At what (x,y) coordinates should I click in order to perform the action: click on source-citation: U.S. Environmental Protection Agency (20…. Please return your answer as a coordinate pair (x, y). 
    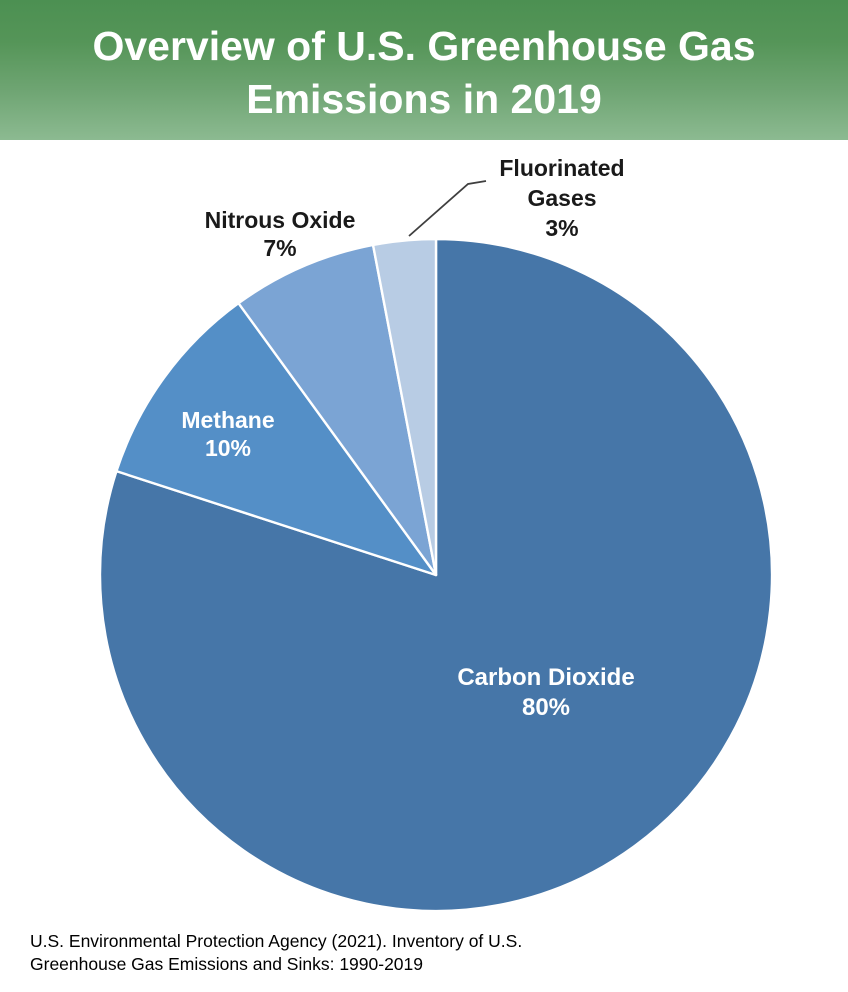
    Looking at the image, I should click on (425, 953).